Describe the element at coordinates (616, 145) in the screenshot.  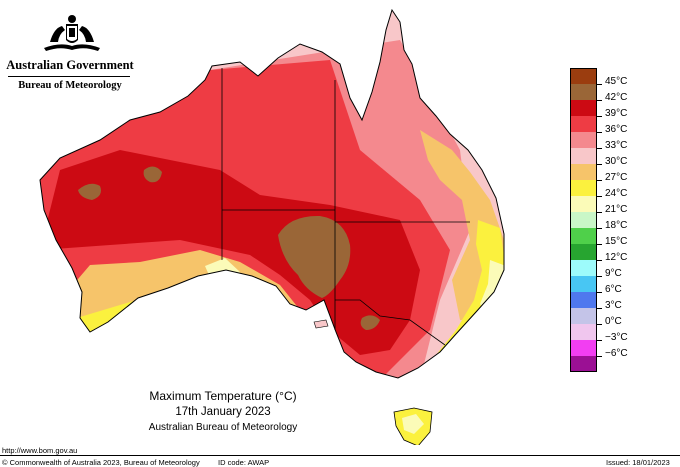
I see `legend-label: 33°C` at that location.